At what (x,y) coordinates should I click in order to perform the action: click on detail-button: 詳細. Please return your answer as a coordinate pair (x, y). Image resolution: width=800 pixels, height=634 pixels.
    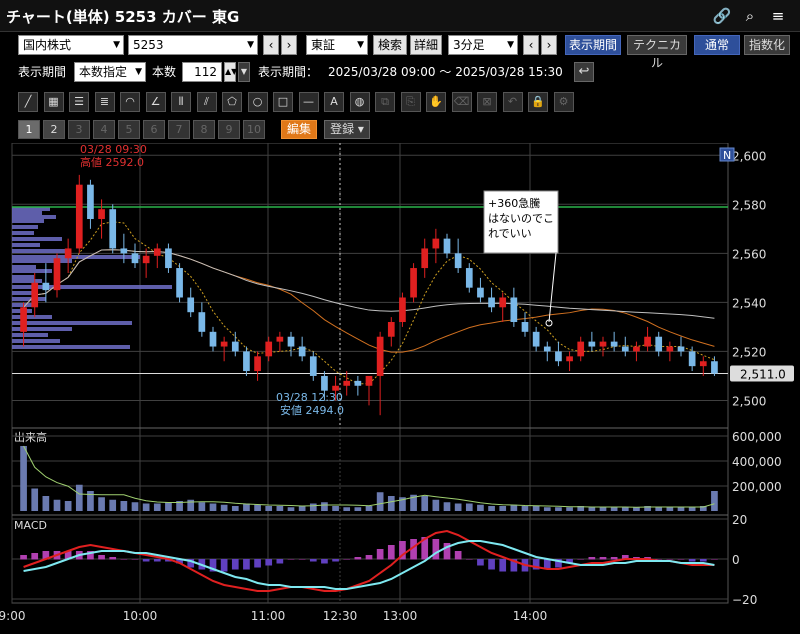
    Looking at the image, I should click on (426, 45).